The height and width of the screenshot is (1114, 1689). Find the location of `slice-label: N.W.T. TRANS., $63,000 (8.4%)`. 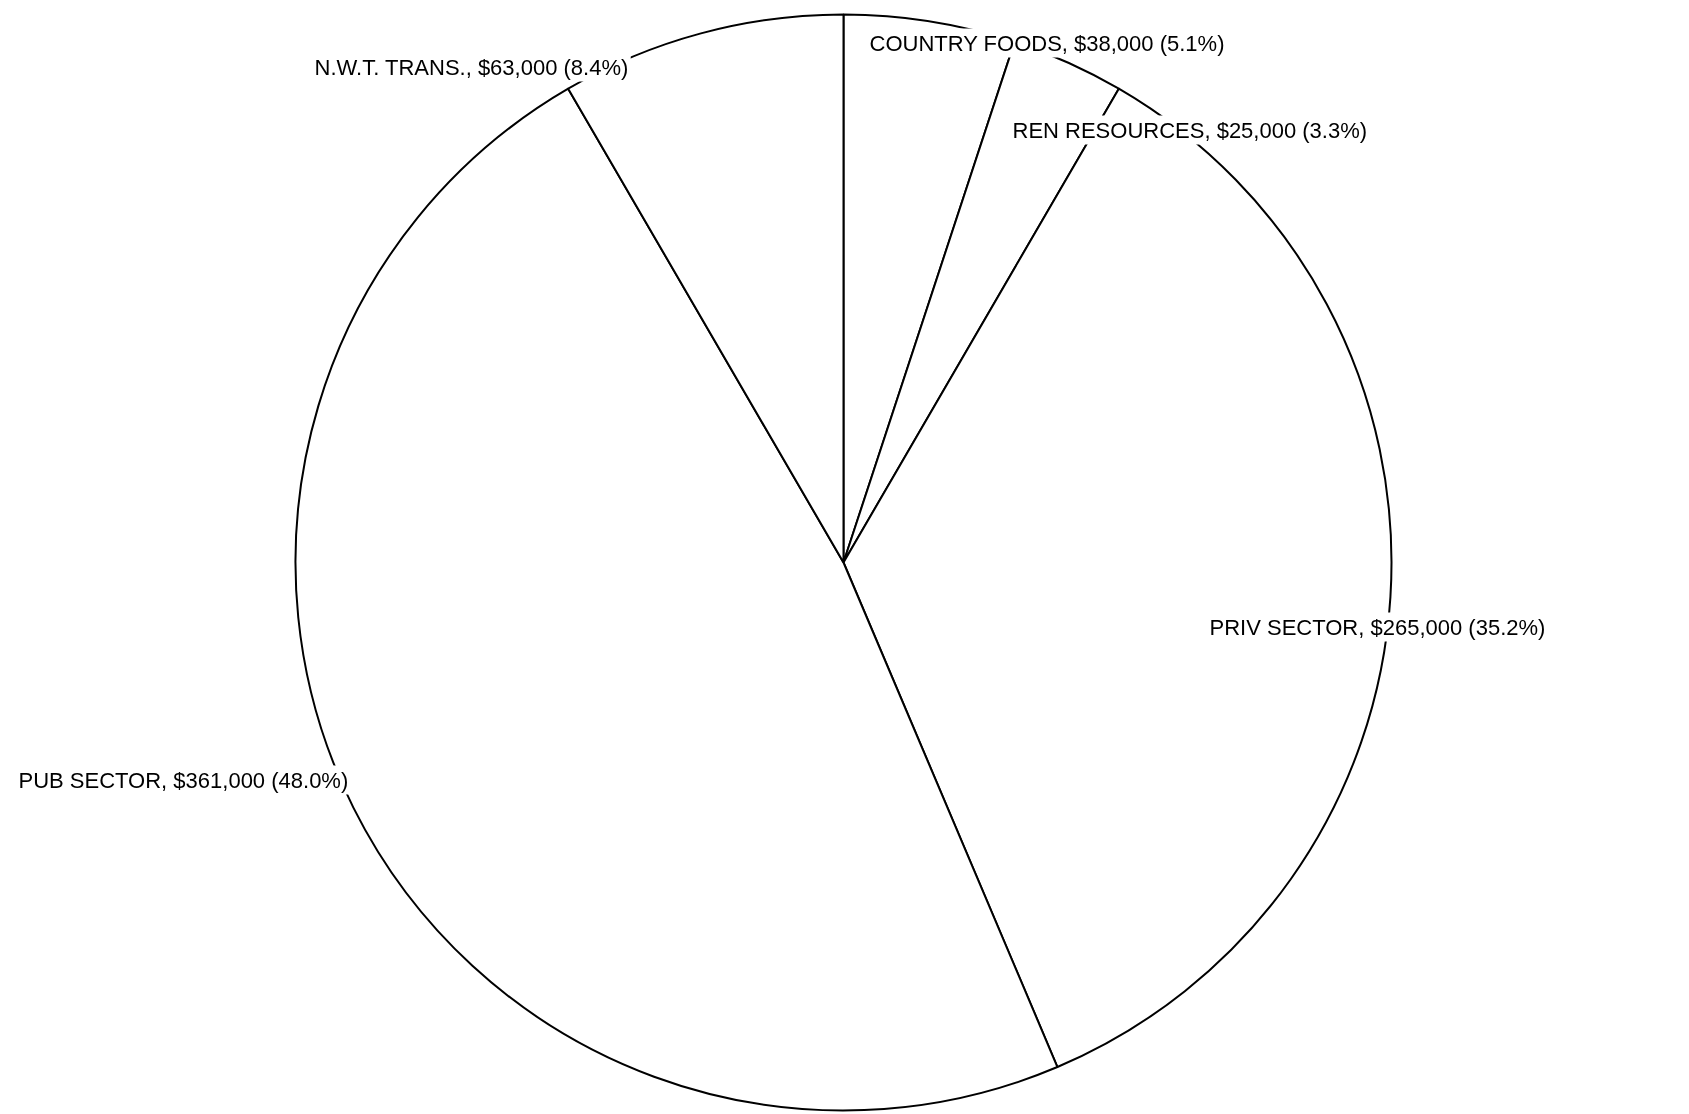

slice-label: N.W.T. TRANS., $63,000 (8.4%) is located at coordinates (471, 67).